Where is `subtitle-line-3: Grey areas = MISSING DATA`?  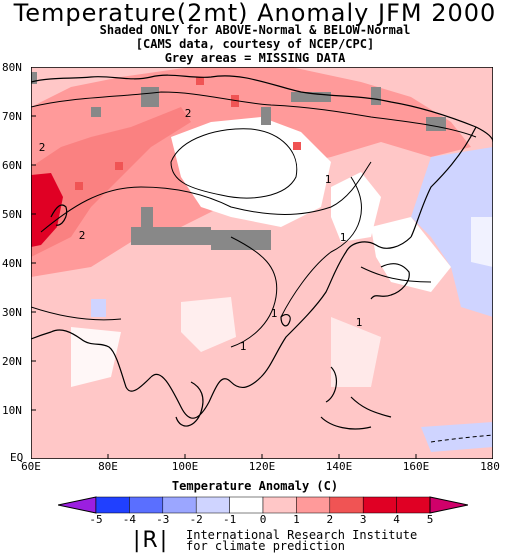 subtitle-line-3: Grey areas = MISSING DATA is located at coordinates (255, 58).